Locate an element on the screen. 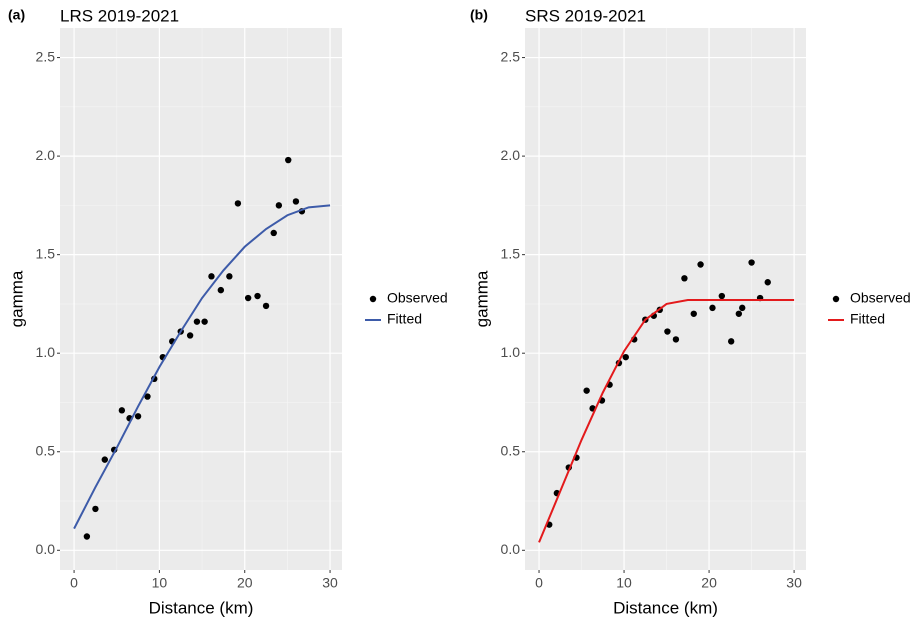 Image resolution: width=921 pixels, height=624 pixels. panel-tag: (b) is located at coordinates (479, 15).